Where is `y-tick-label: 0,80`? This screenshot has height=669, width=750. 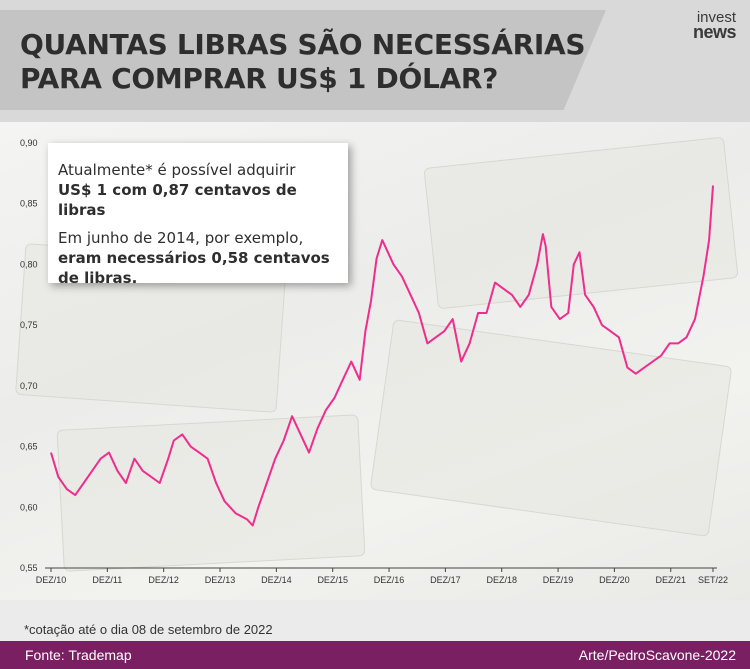
y-tick-label: 0,80 is located at coordinates (29, 264).